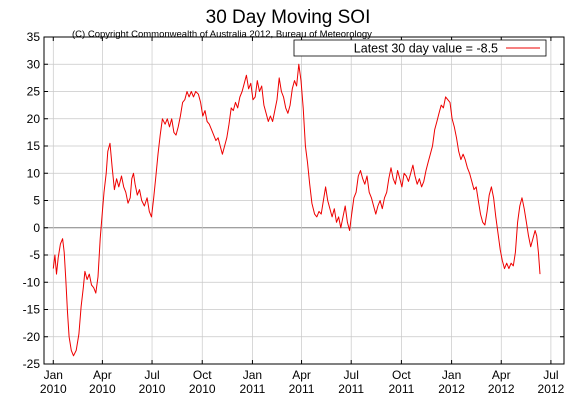 The height and width of the screenshot is (403, 576). I want to click on y-tick-label: 35, so click(34, 37).